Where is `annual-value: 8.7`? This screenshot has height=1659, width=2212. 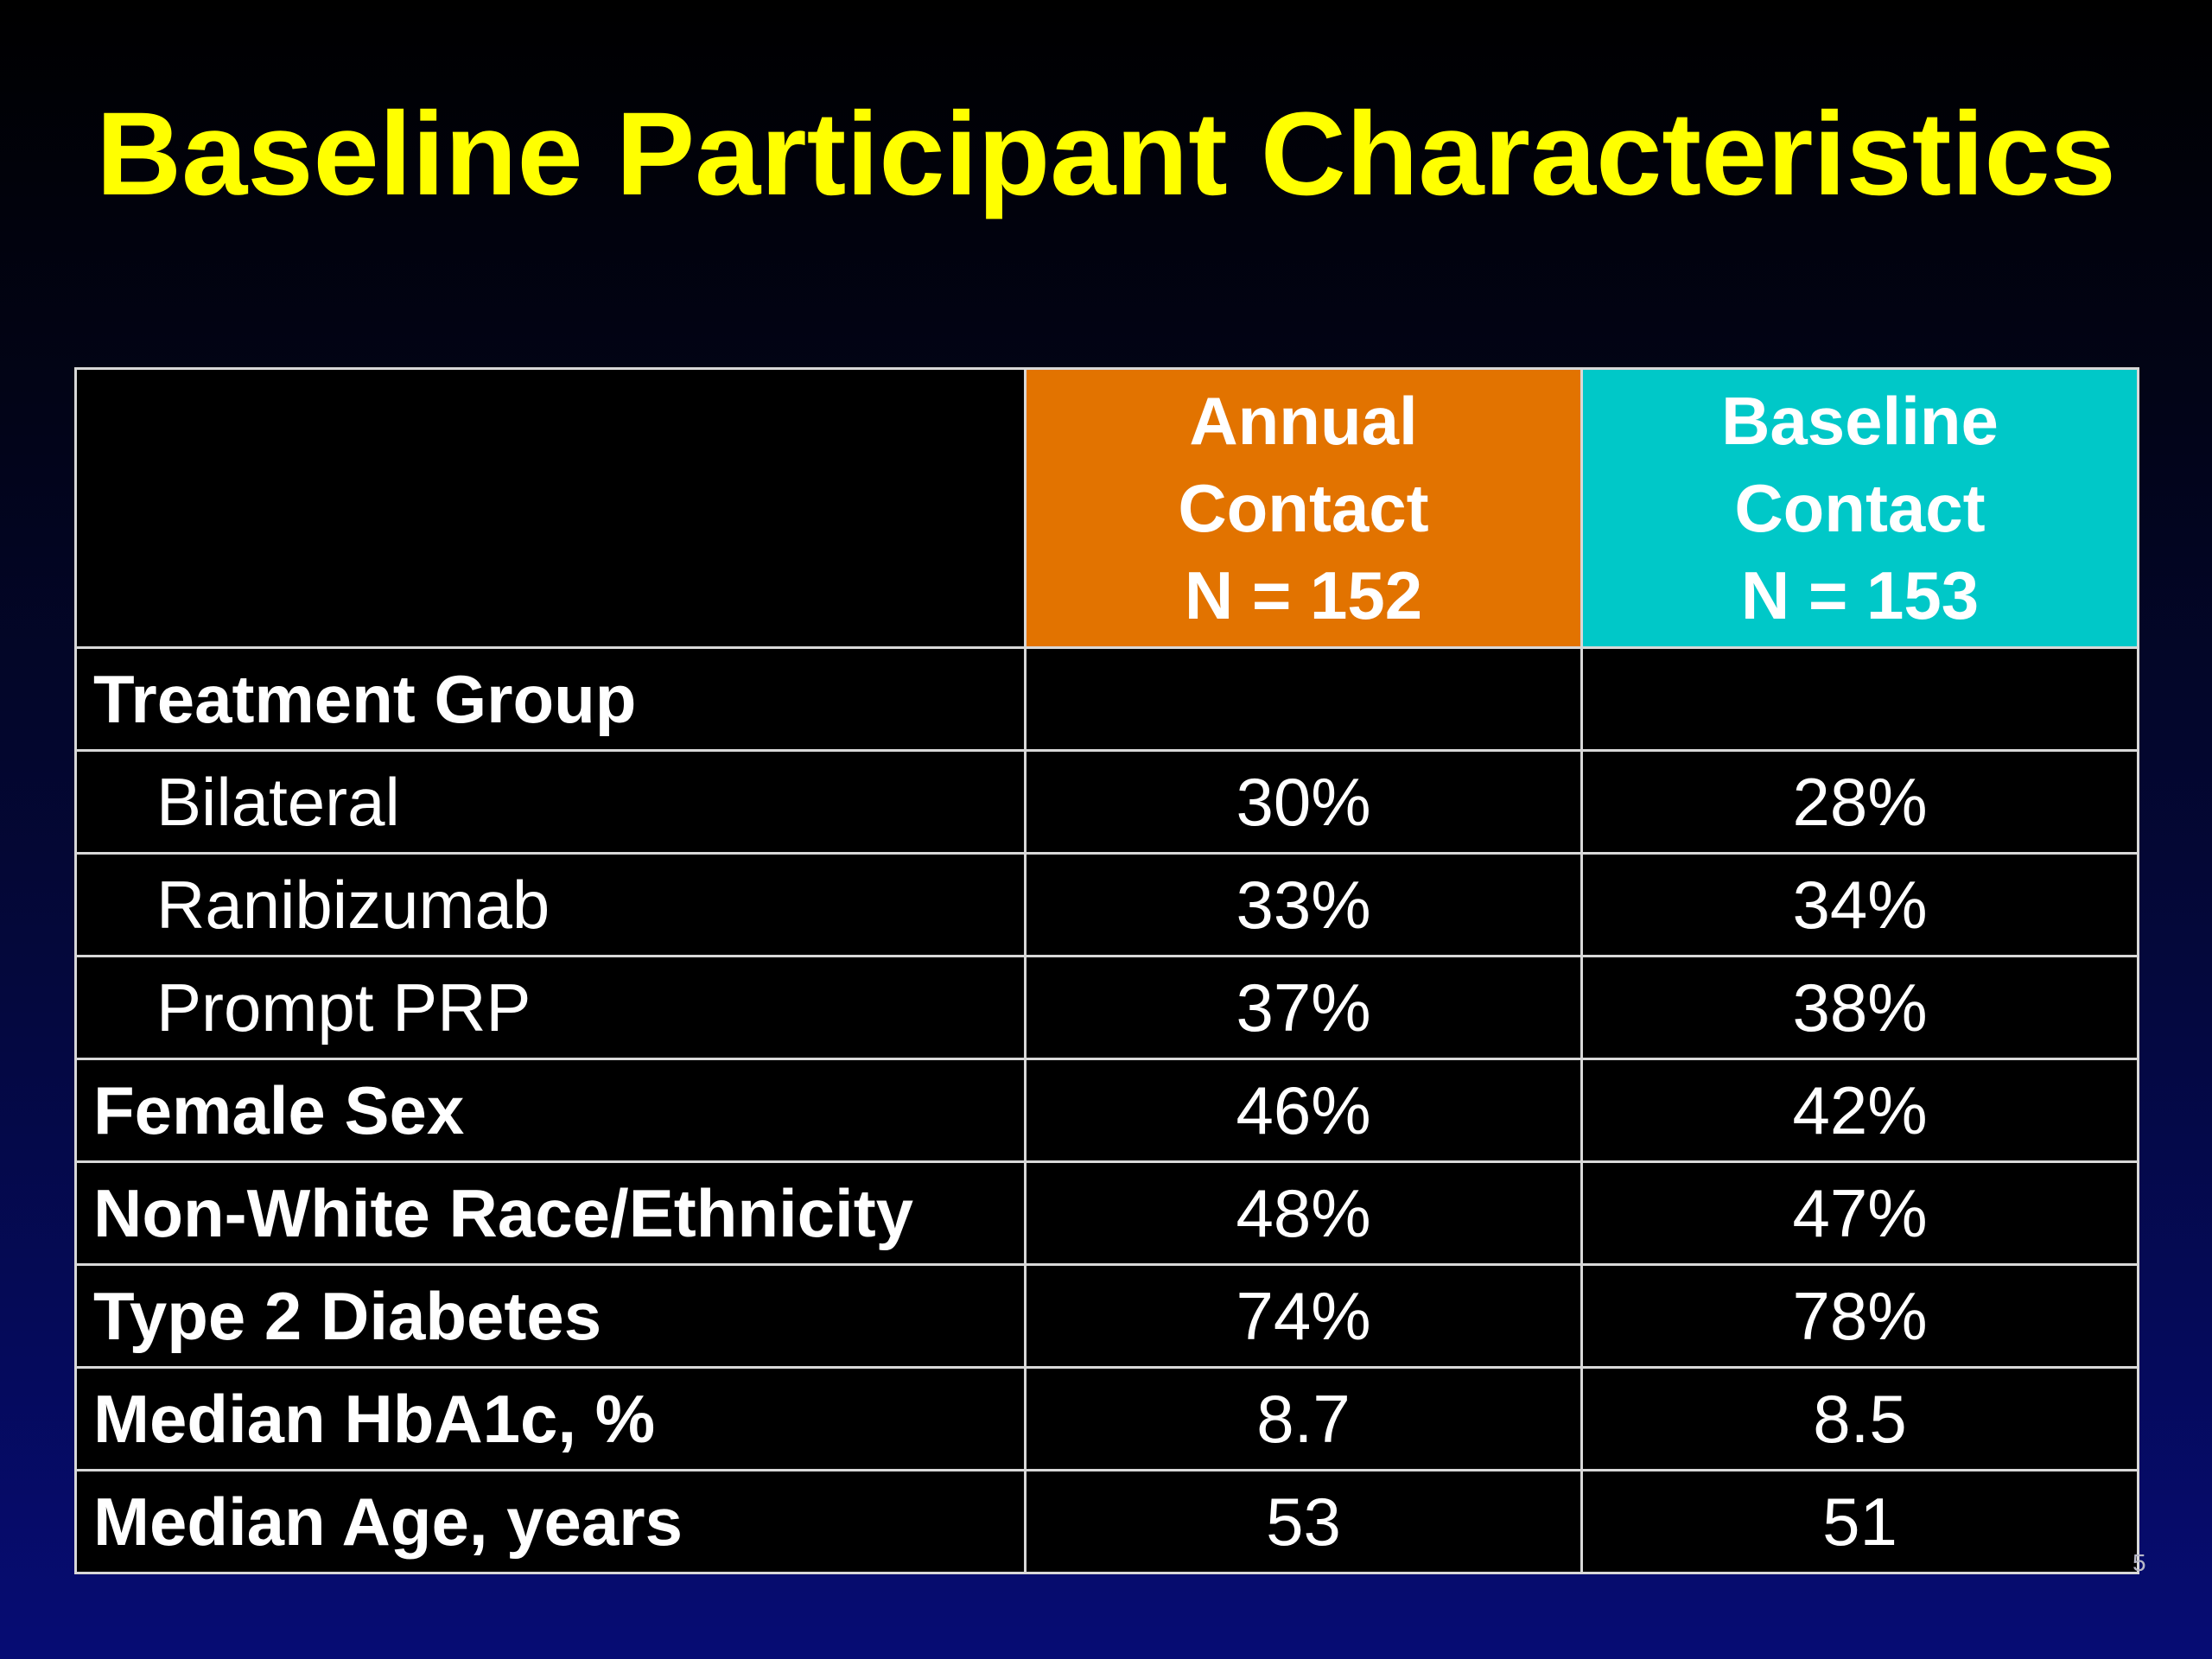 annual-value: 8.7 is located at coordinates (1303, 1418).